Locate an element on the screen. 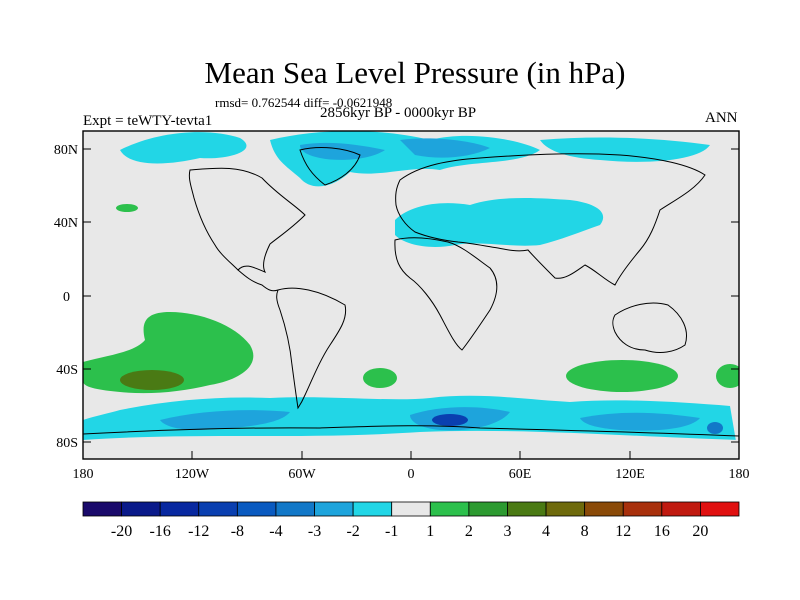 The height and width of the screenshot is (600, 800). colorbar-label: 2 is located at coordinates (469, 531).